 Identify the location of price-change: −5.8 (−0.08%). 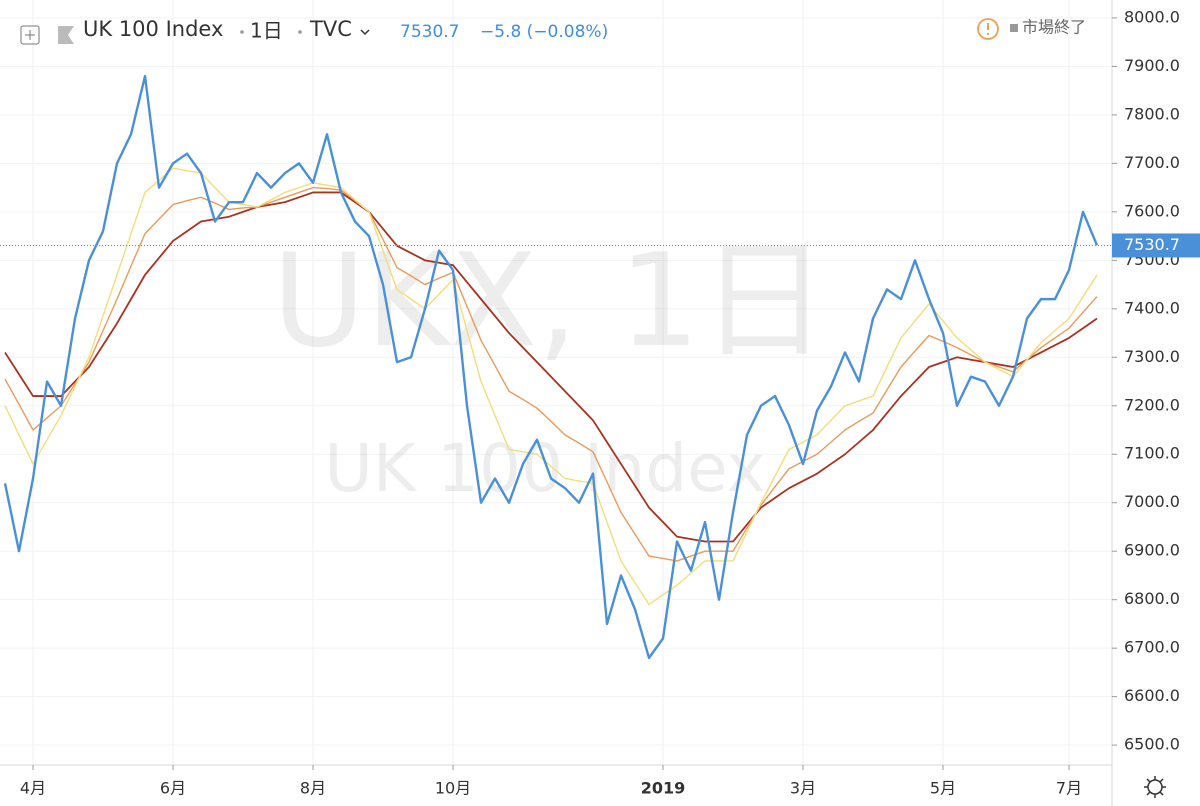
(544, 32).